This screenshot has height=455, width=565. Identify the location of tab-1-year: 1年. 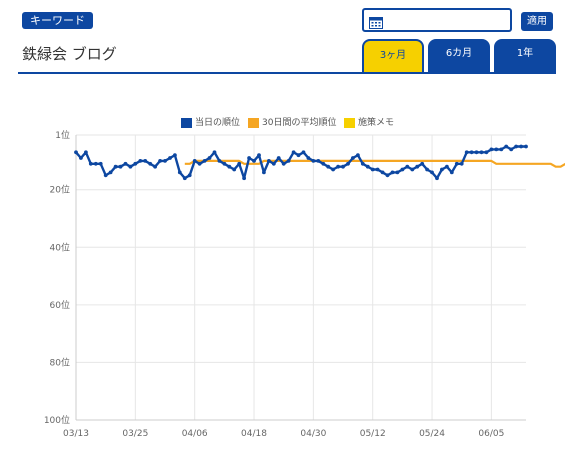
(525, 56).